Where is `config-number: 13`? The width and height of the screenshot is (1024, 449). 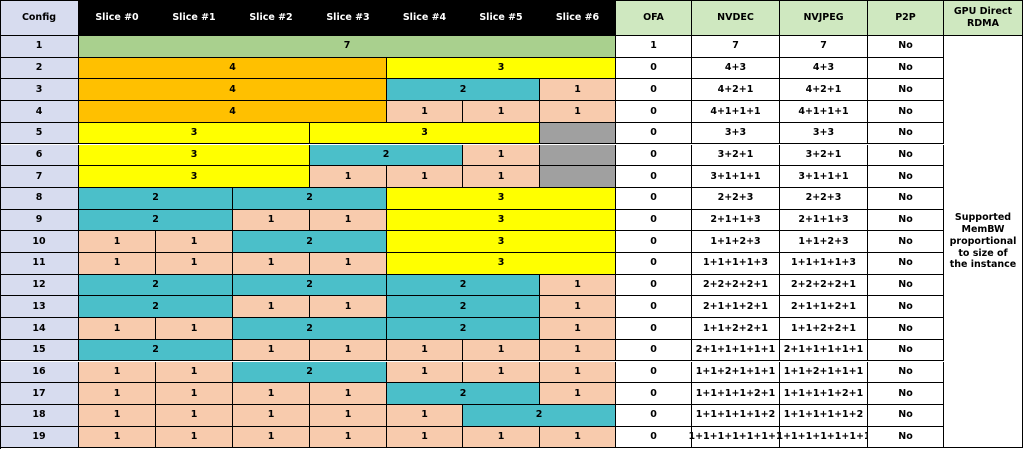
config-number: 13 is located at coordinates (39, 307).